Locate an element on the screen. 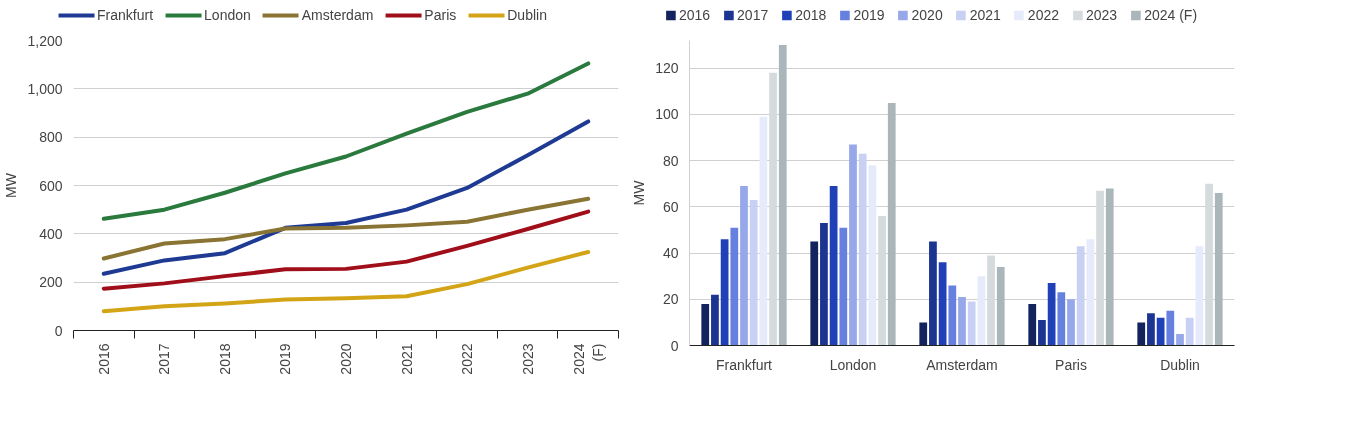 Image resolution: width=1346 pixels, height=432 pixels. y-tick-label: 400 is located at coordinates (51, 233).